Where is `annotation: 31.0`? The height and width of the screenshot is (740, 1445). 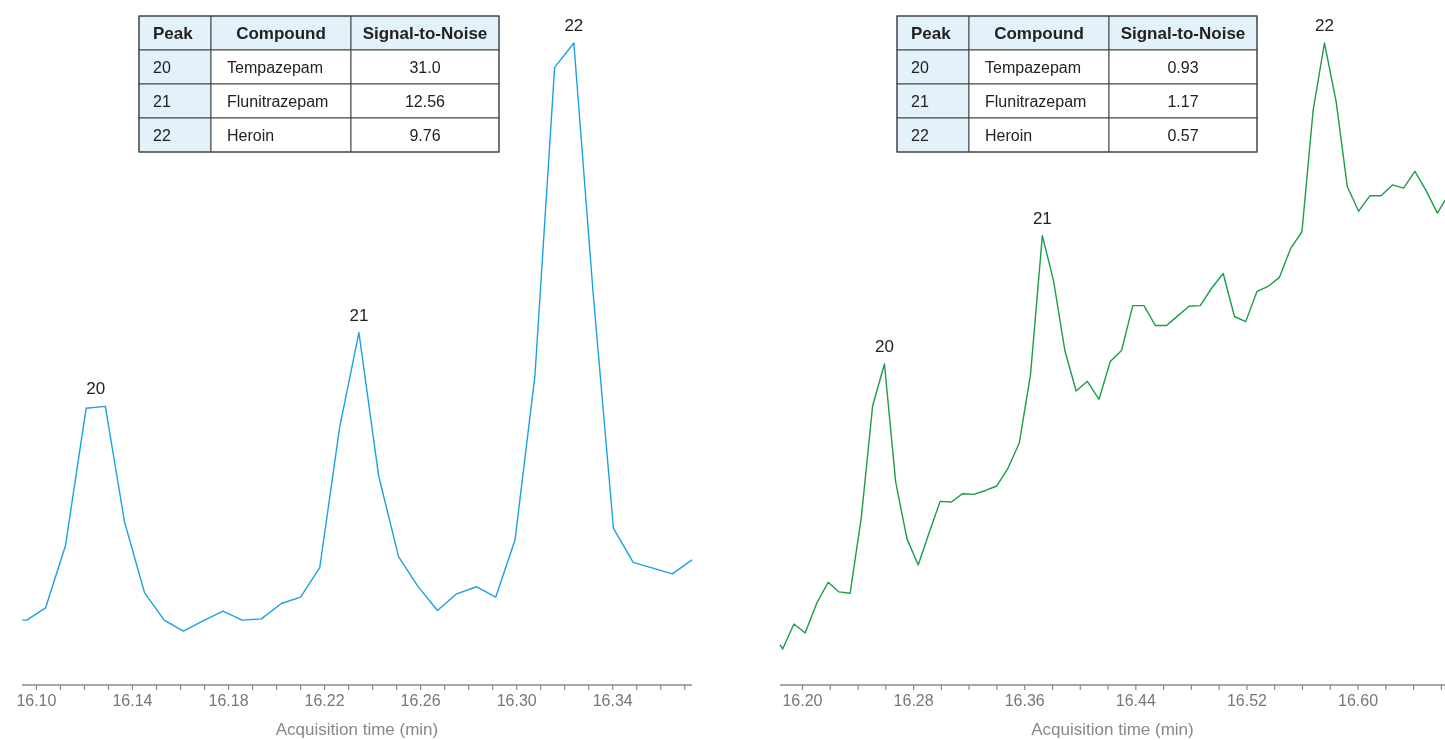
annotation: 31.0 is located at coordinates (425, 67).